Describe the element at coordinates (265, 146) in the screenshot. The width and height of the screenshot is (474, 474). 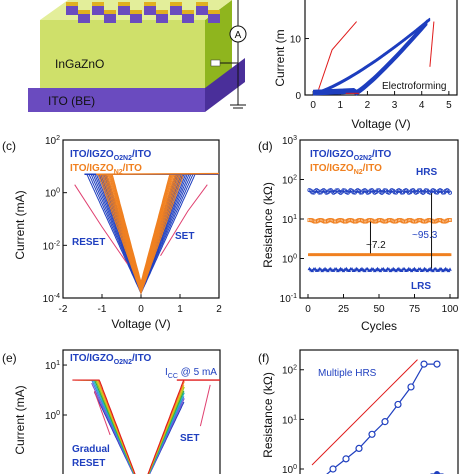
I see `panel-d-label: (d)` at that location.